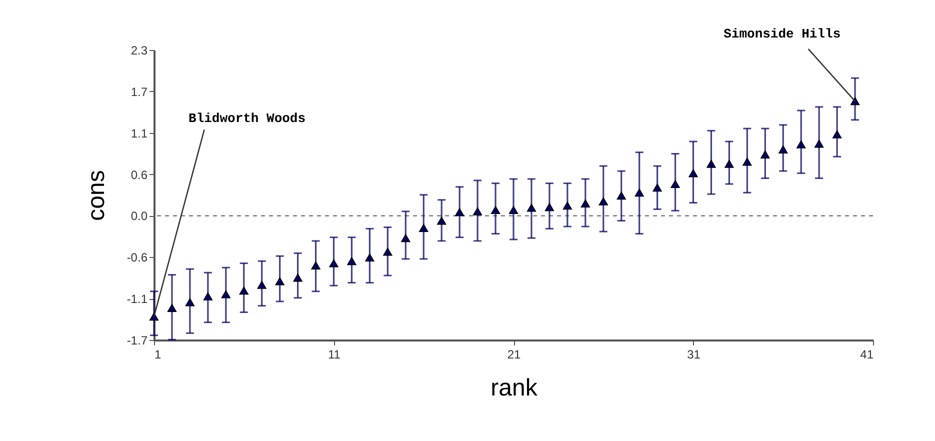  What do you see at coordinates (334, 355) in the screenshot?
I see `x-tick-label: 11` at bounding box center [334, 355].